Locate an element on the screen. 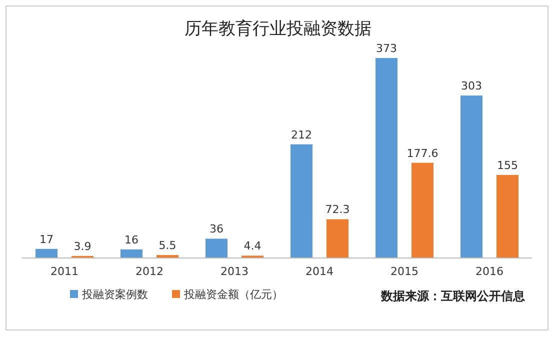 This screenshot has height=338, width=556. x-tick-label: 2014 is located at coordinates (320, 271).